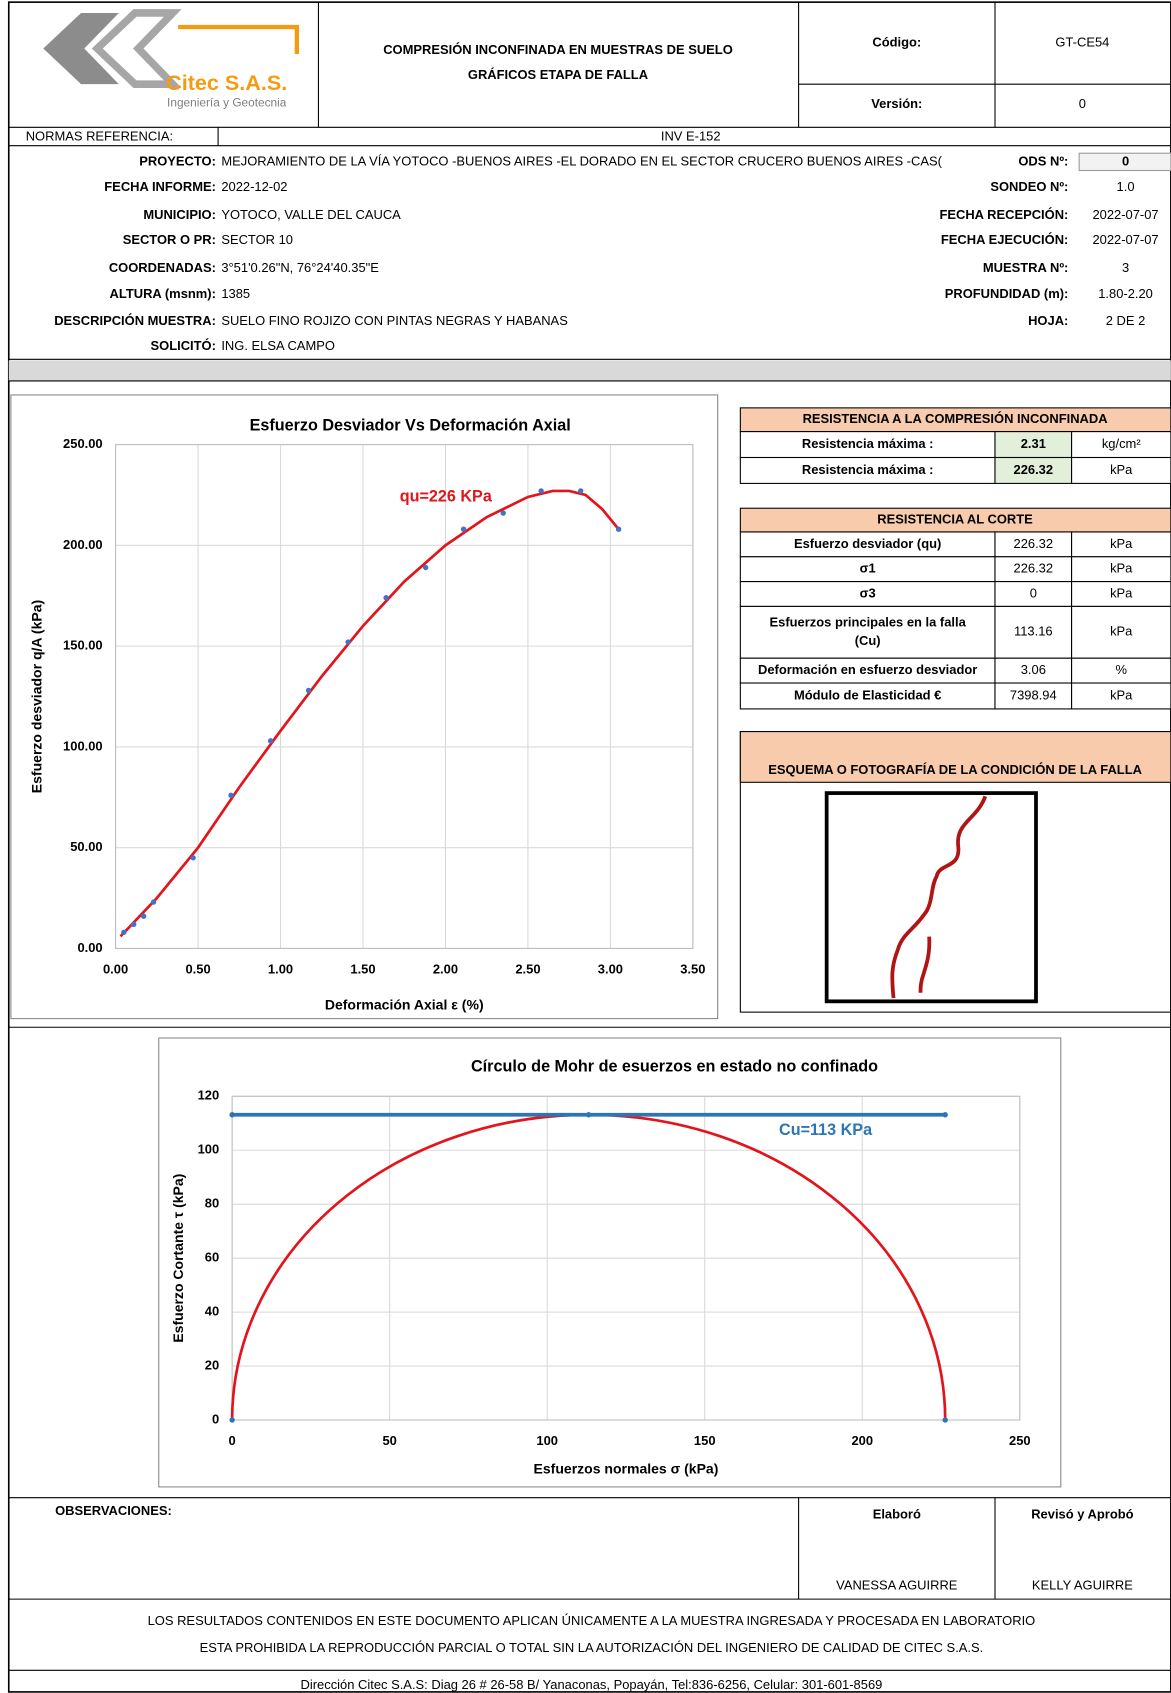 This screenshot has width=1171, height=1693. What do you see at coordinates (868, 631) in the screenshot?
I see `table-text: Esfuerzos principales en la falla (Cu)` at bounding box center [868, 631].